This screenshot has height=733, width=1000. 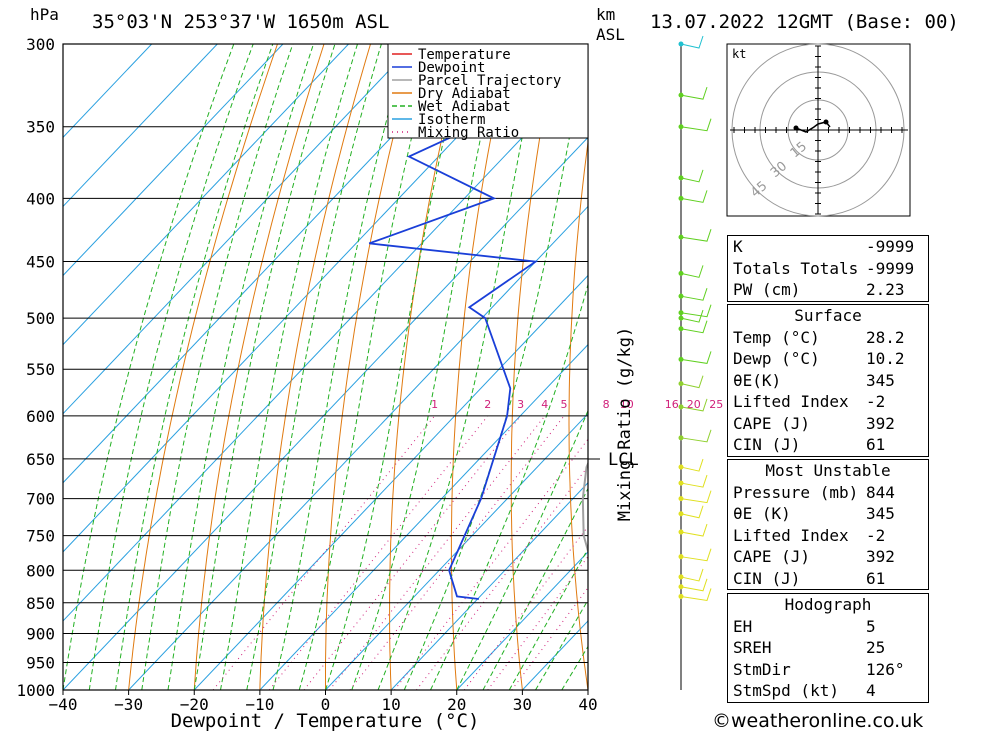 I want to click on legend-entry: Isotherm, so click(x=451, y=120).